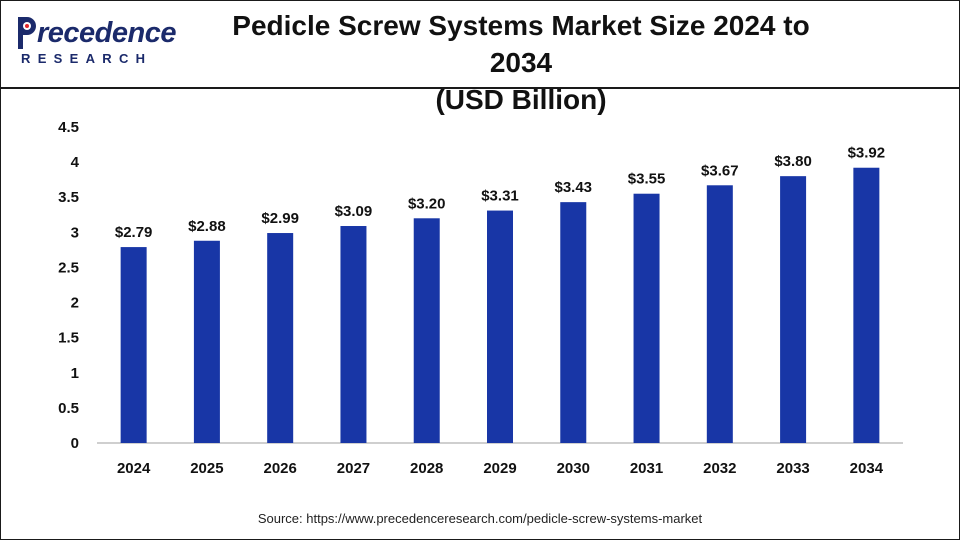 The width and height of the screenshot is (960, 540). What do you see at coordinates (793, 161) in the screenshot?
I see `data-label: $3.80` at bounding box center [793, 161].